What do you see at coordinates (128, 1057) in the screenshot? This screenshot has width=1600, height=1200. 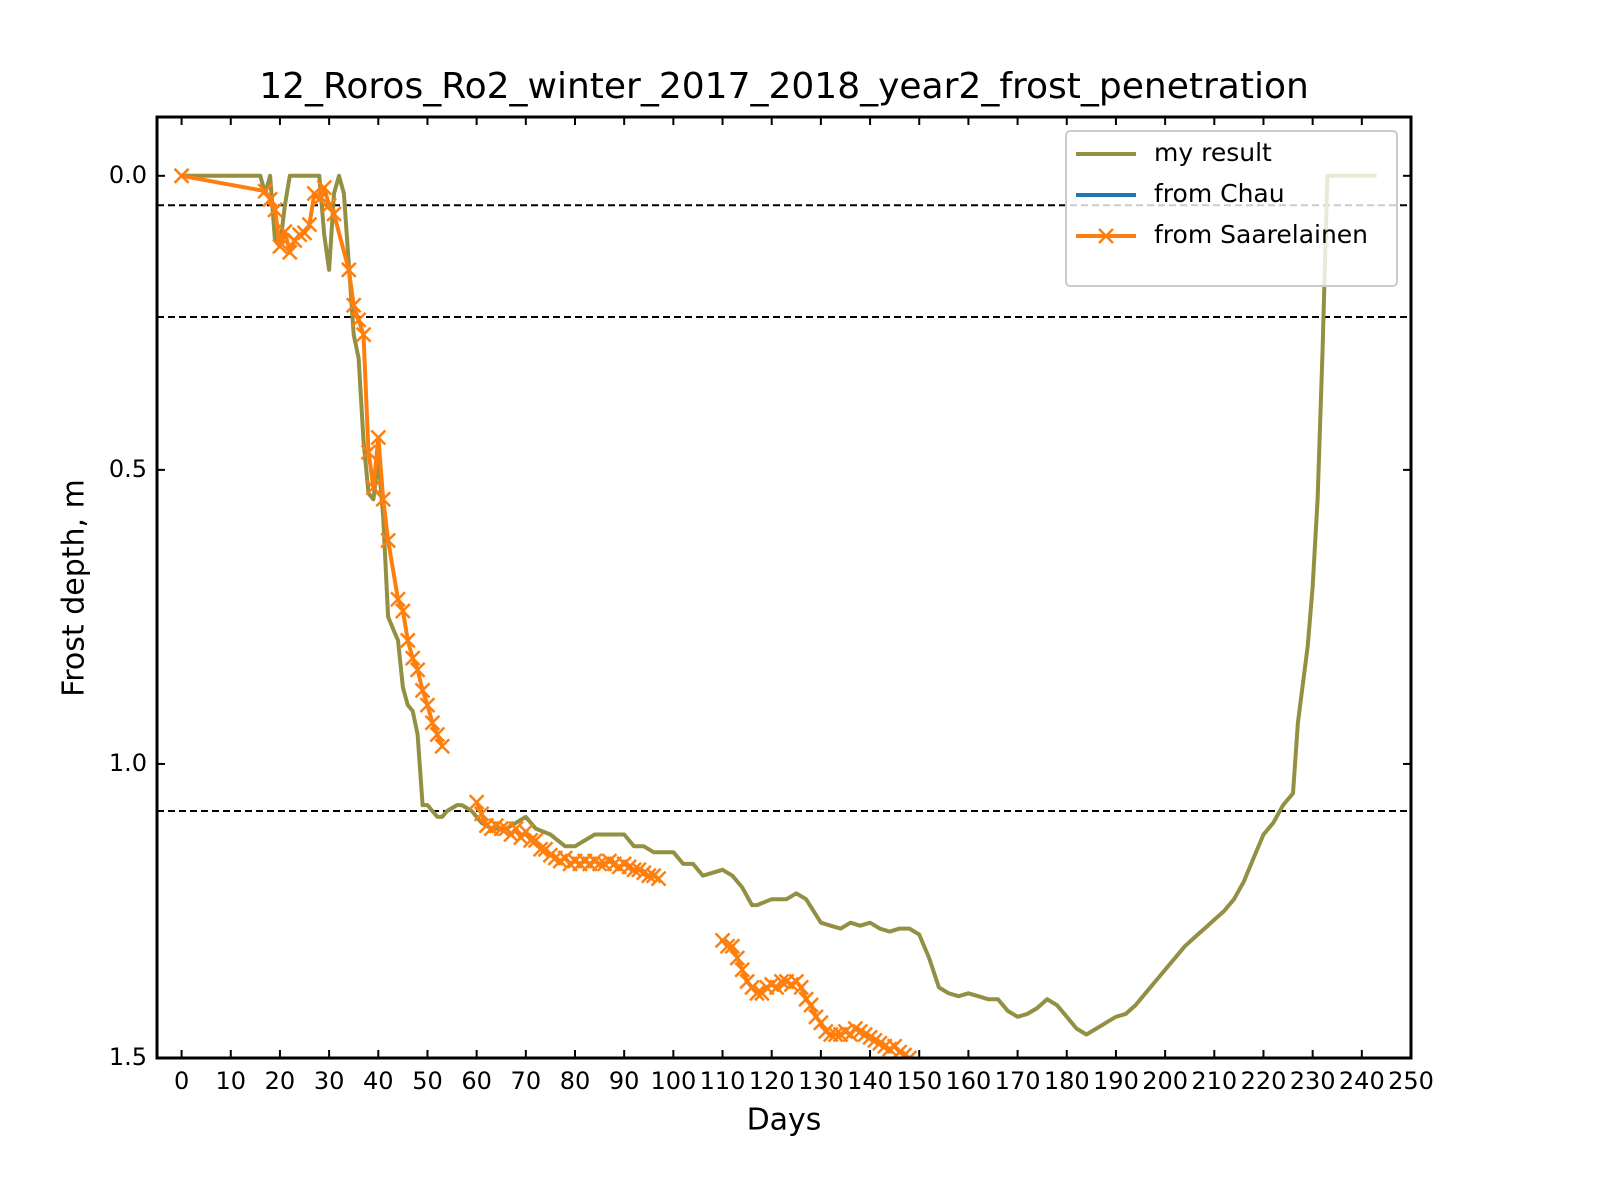 I see `y-tick-label: 1.5` at bounding box center [128, 1057].